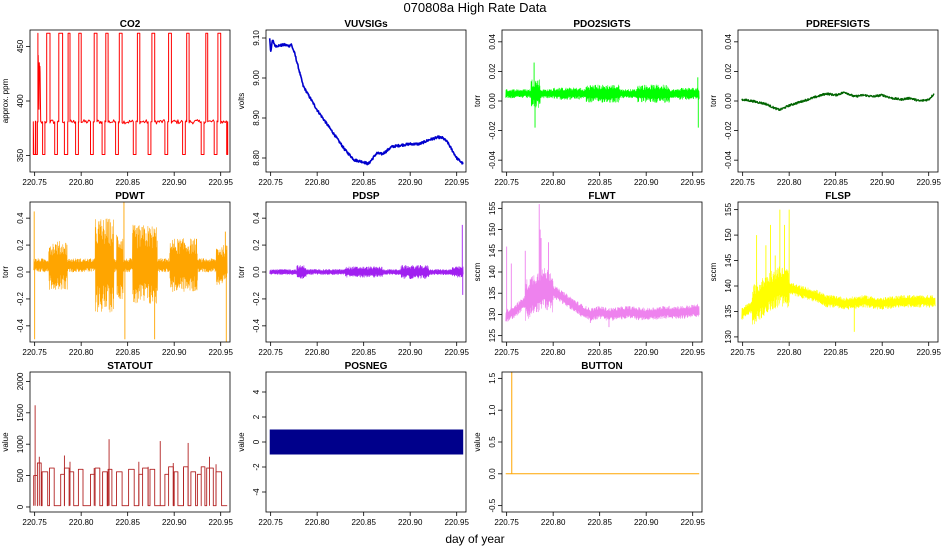 The width and height of the screenshot is (950, 550). I want to click on pdrefsigts-ylabel: torr, so click(713, 101).